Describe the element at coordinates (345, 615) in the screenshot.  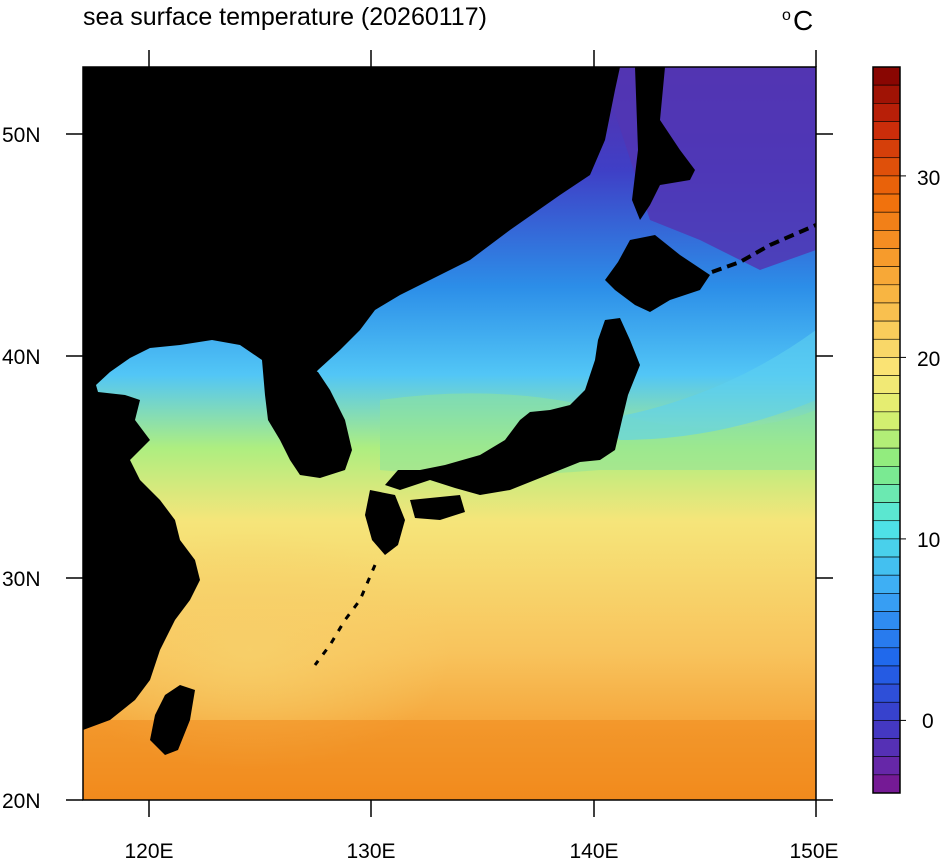
I see `ryukyu-islands` at that location.